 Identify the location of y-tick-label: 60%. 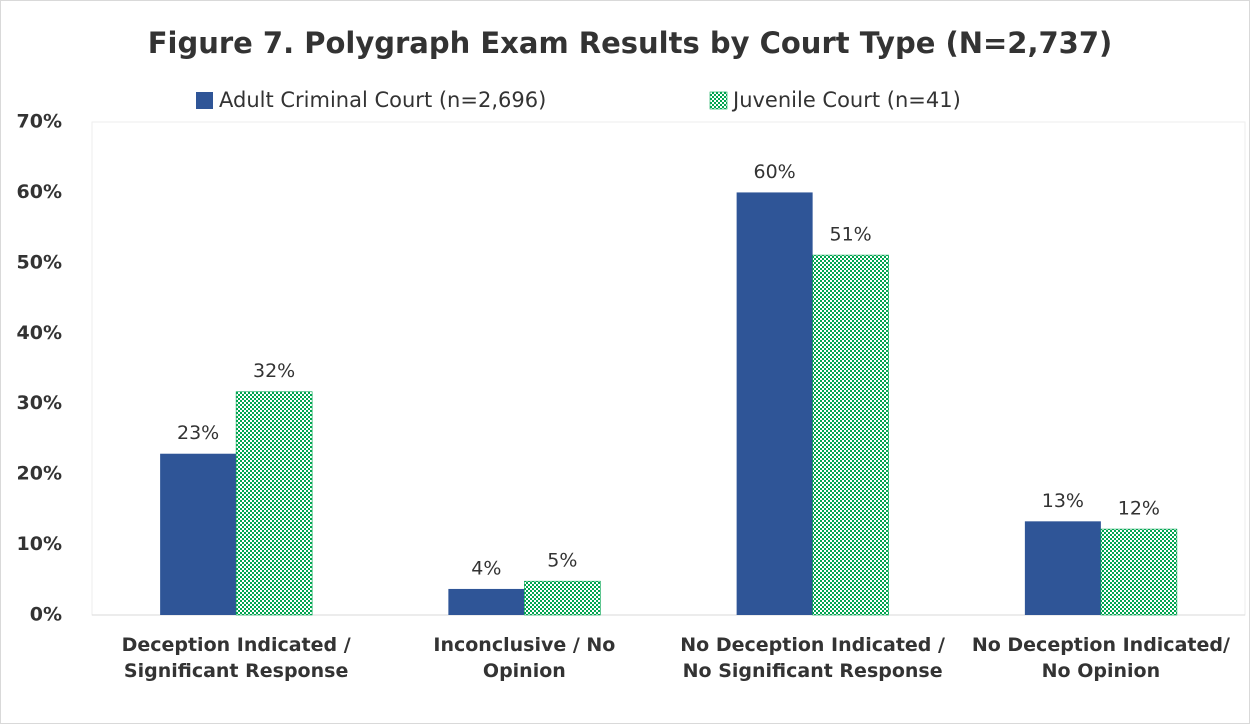
(39, 192).